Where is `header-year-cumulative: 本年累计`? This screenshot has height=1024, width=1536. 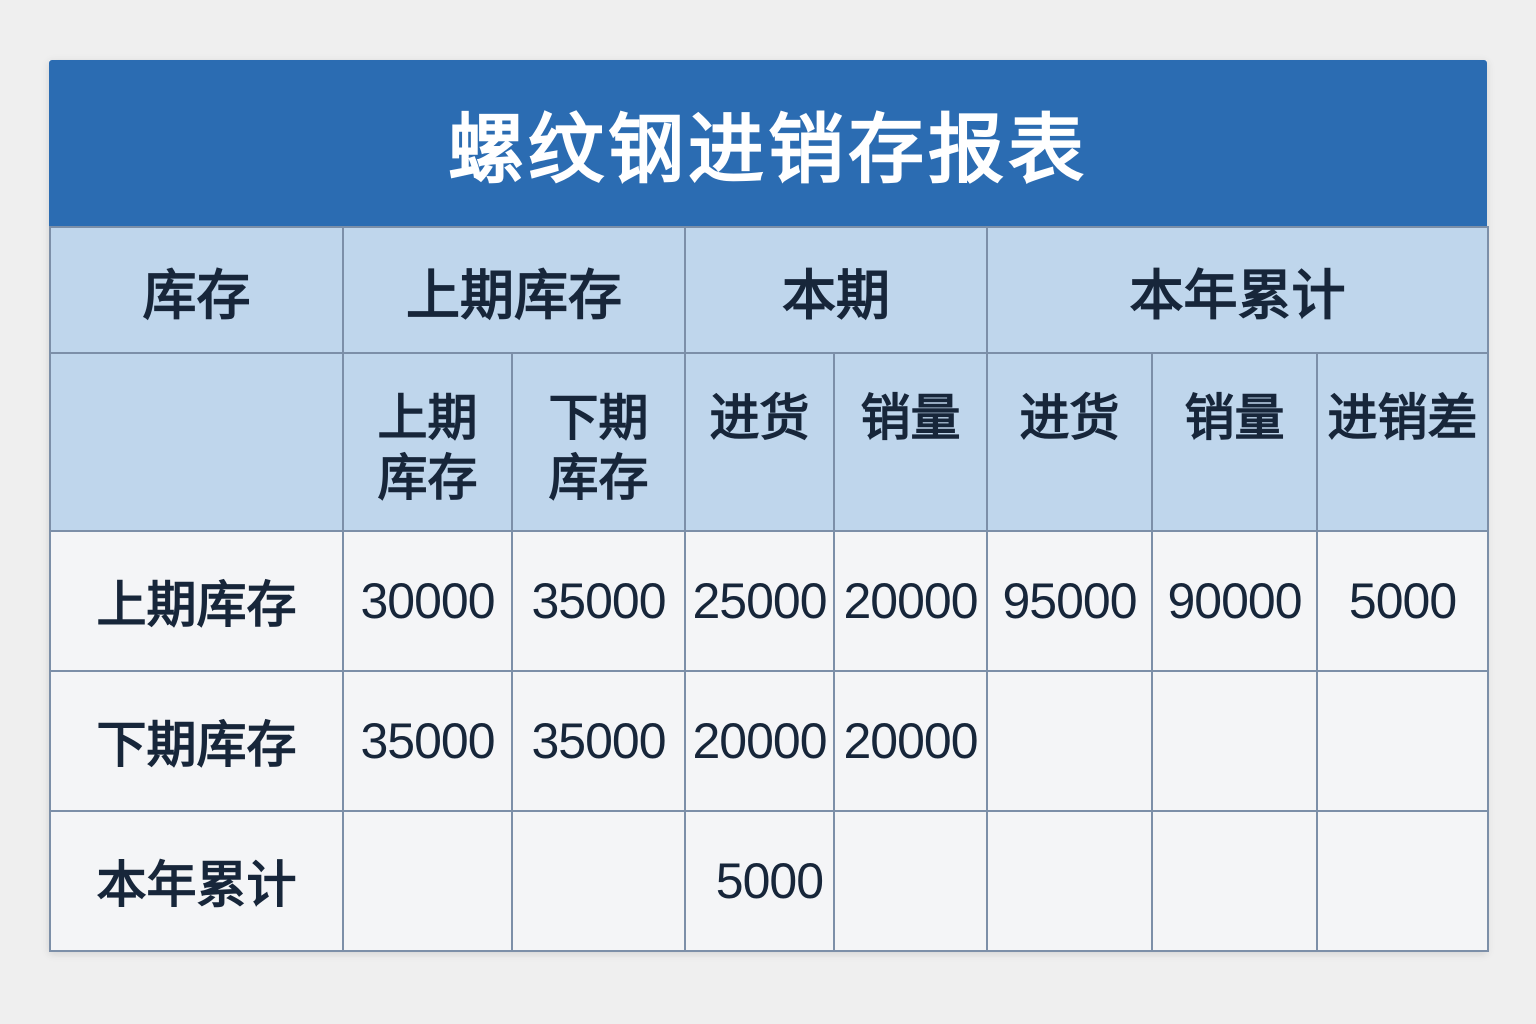
header-year-cumulative: 本年累计 is located at coordinates (1237, 290).